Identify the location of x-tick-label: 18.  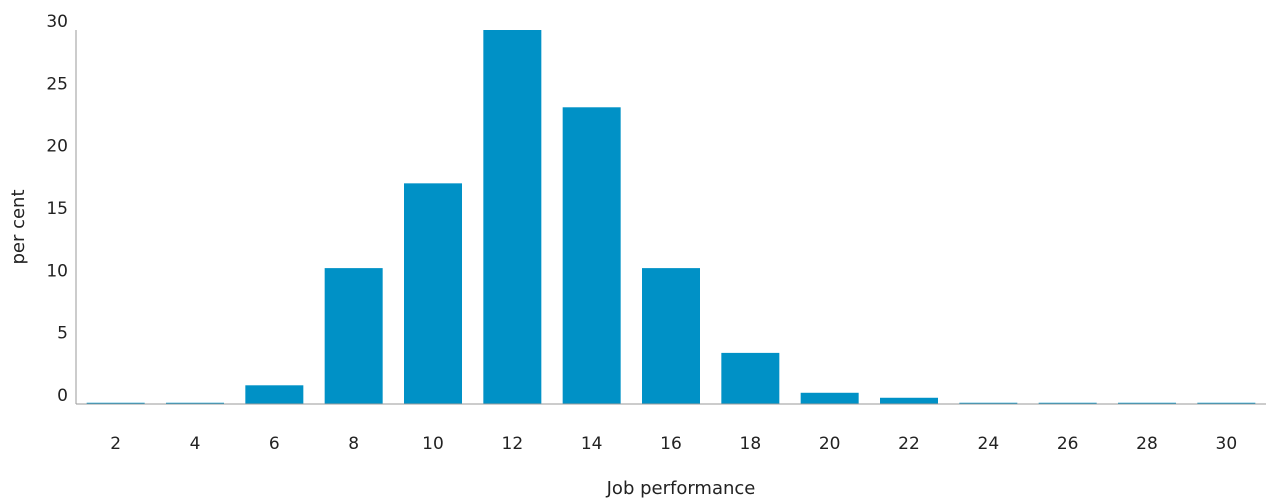
(751, 444).